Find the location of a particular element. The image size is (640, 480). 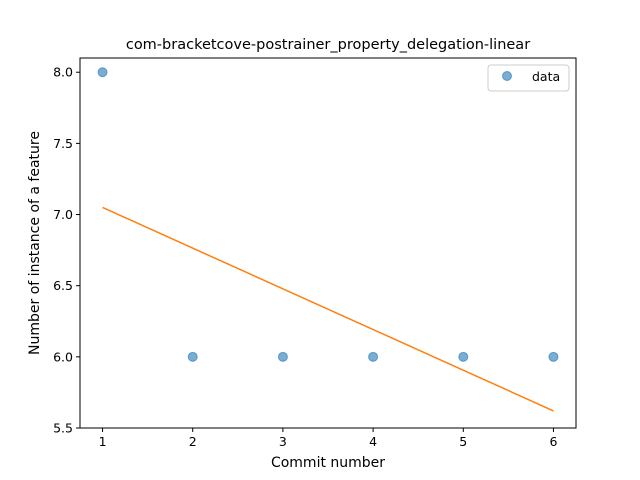

legend-label-data: data is located at coordinates (546, 76).